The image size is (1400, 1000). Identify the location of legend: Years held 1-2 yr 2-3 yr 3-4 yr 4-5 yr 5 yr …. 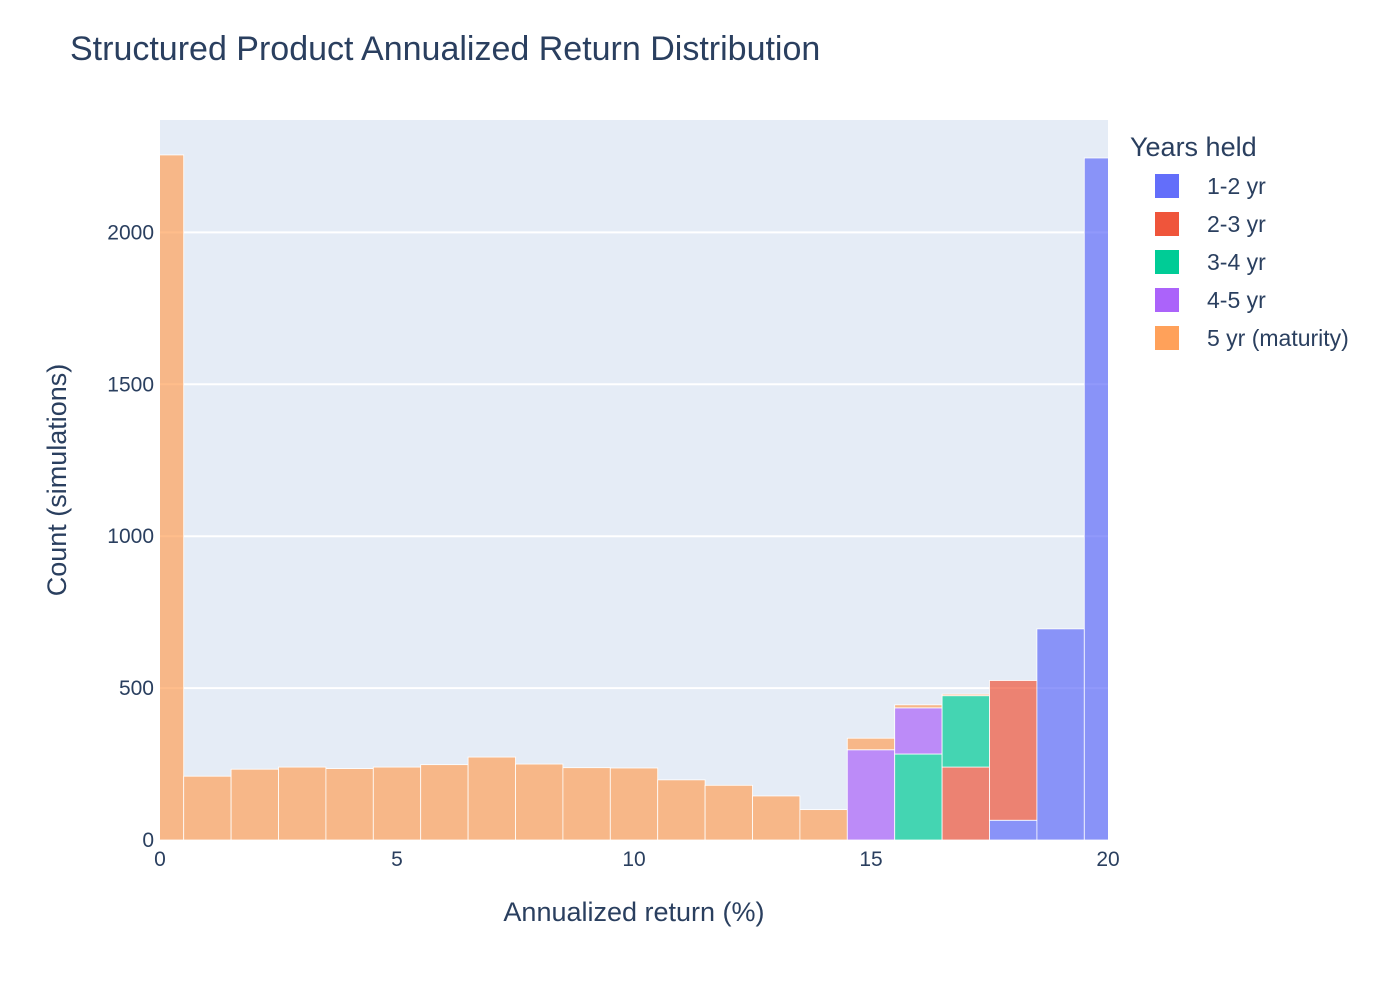
(1239, 241).